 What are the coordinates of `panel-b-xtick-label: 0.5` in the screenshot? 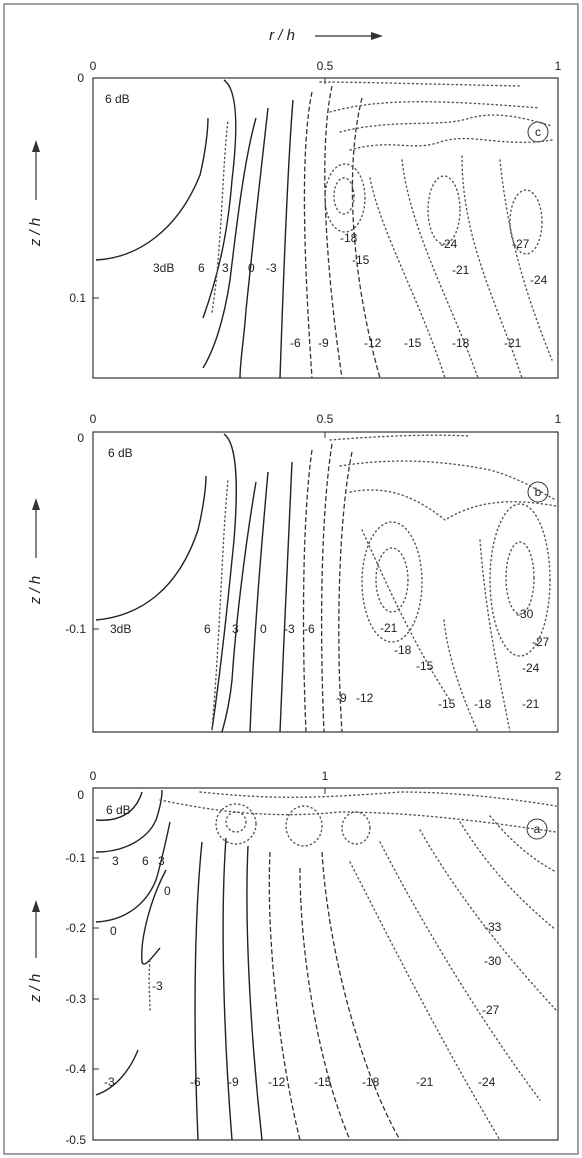 It's located at (325, 419).